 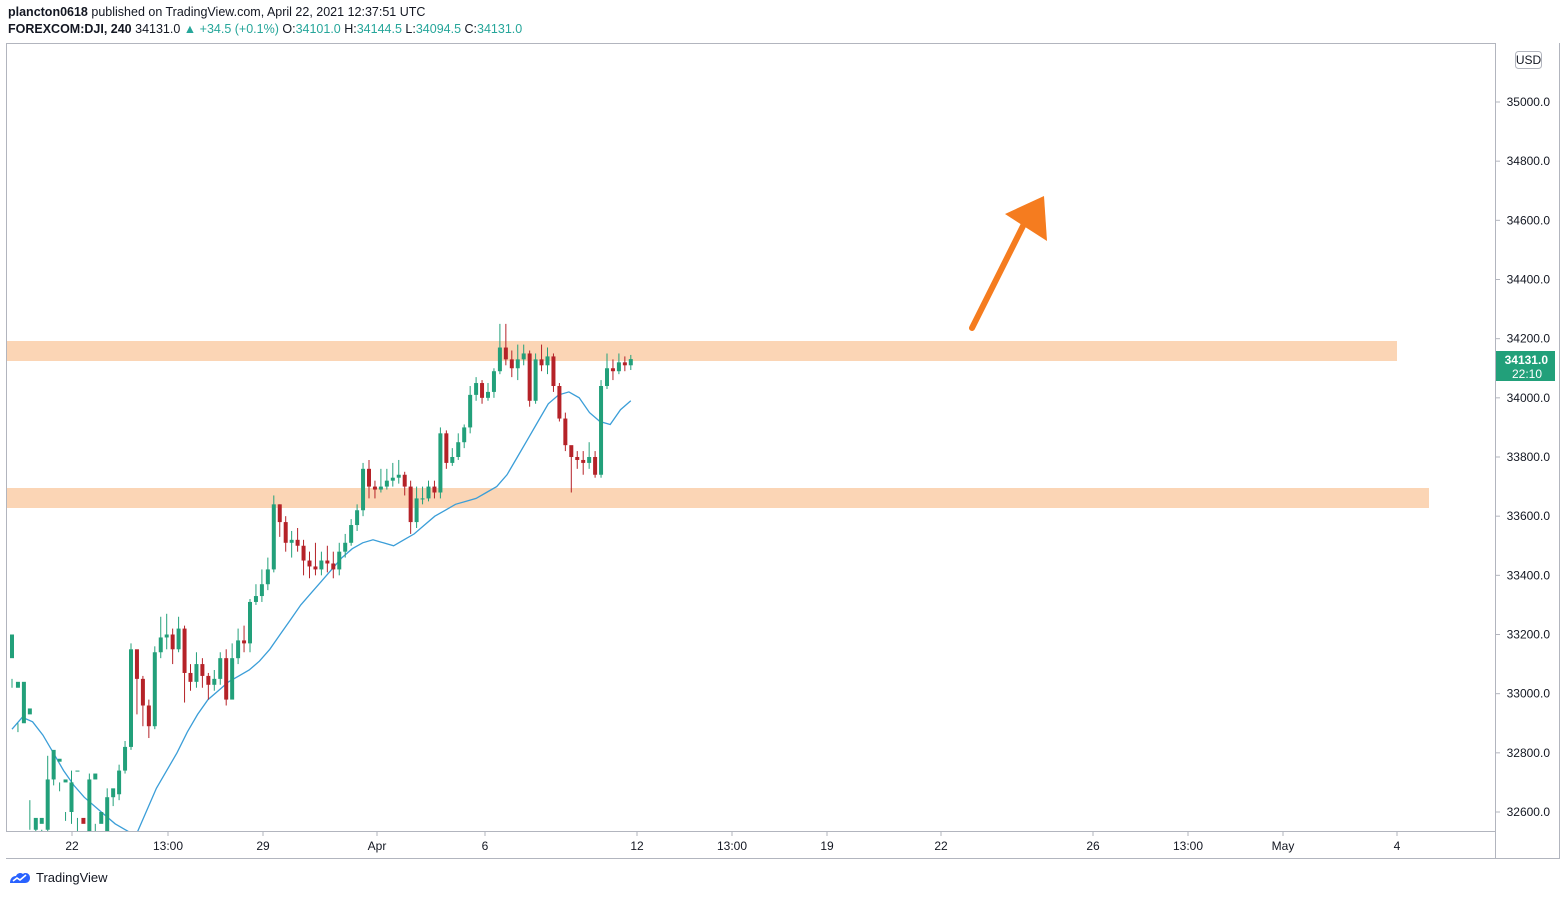 I want to click on currency-label: USD, so click(x=1529, y=60).